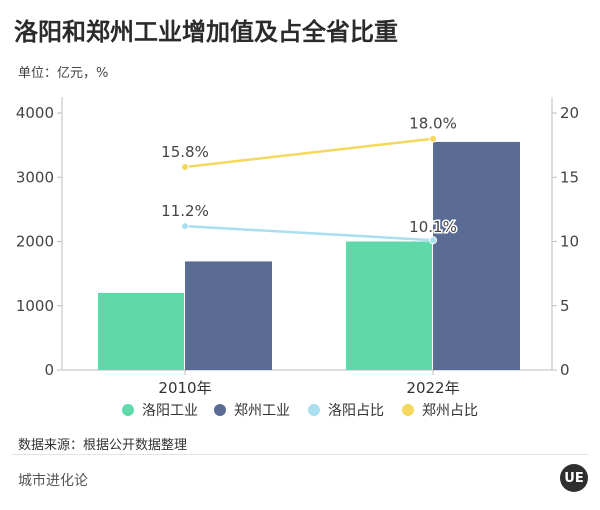  Describe the element at coordinates (35, 113) in the screenshot. I see `y-left-tick-label: 4000` at that location.